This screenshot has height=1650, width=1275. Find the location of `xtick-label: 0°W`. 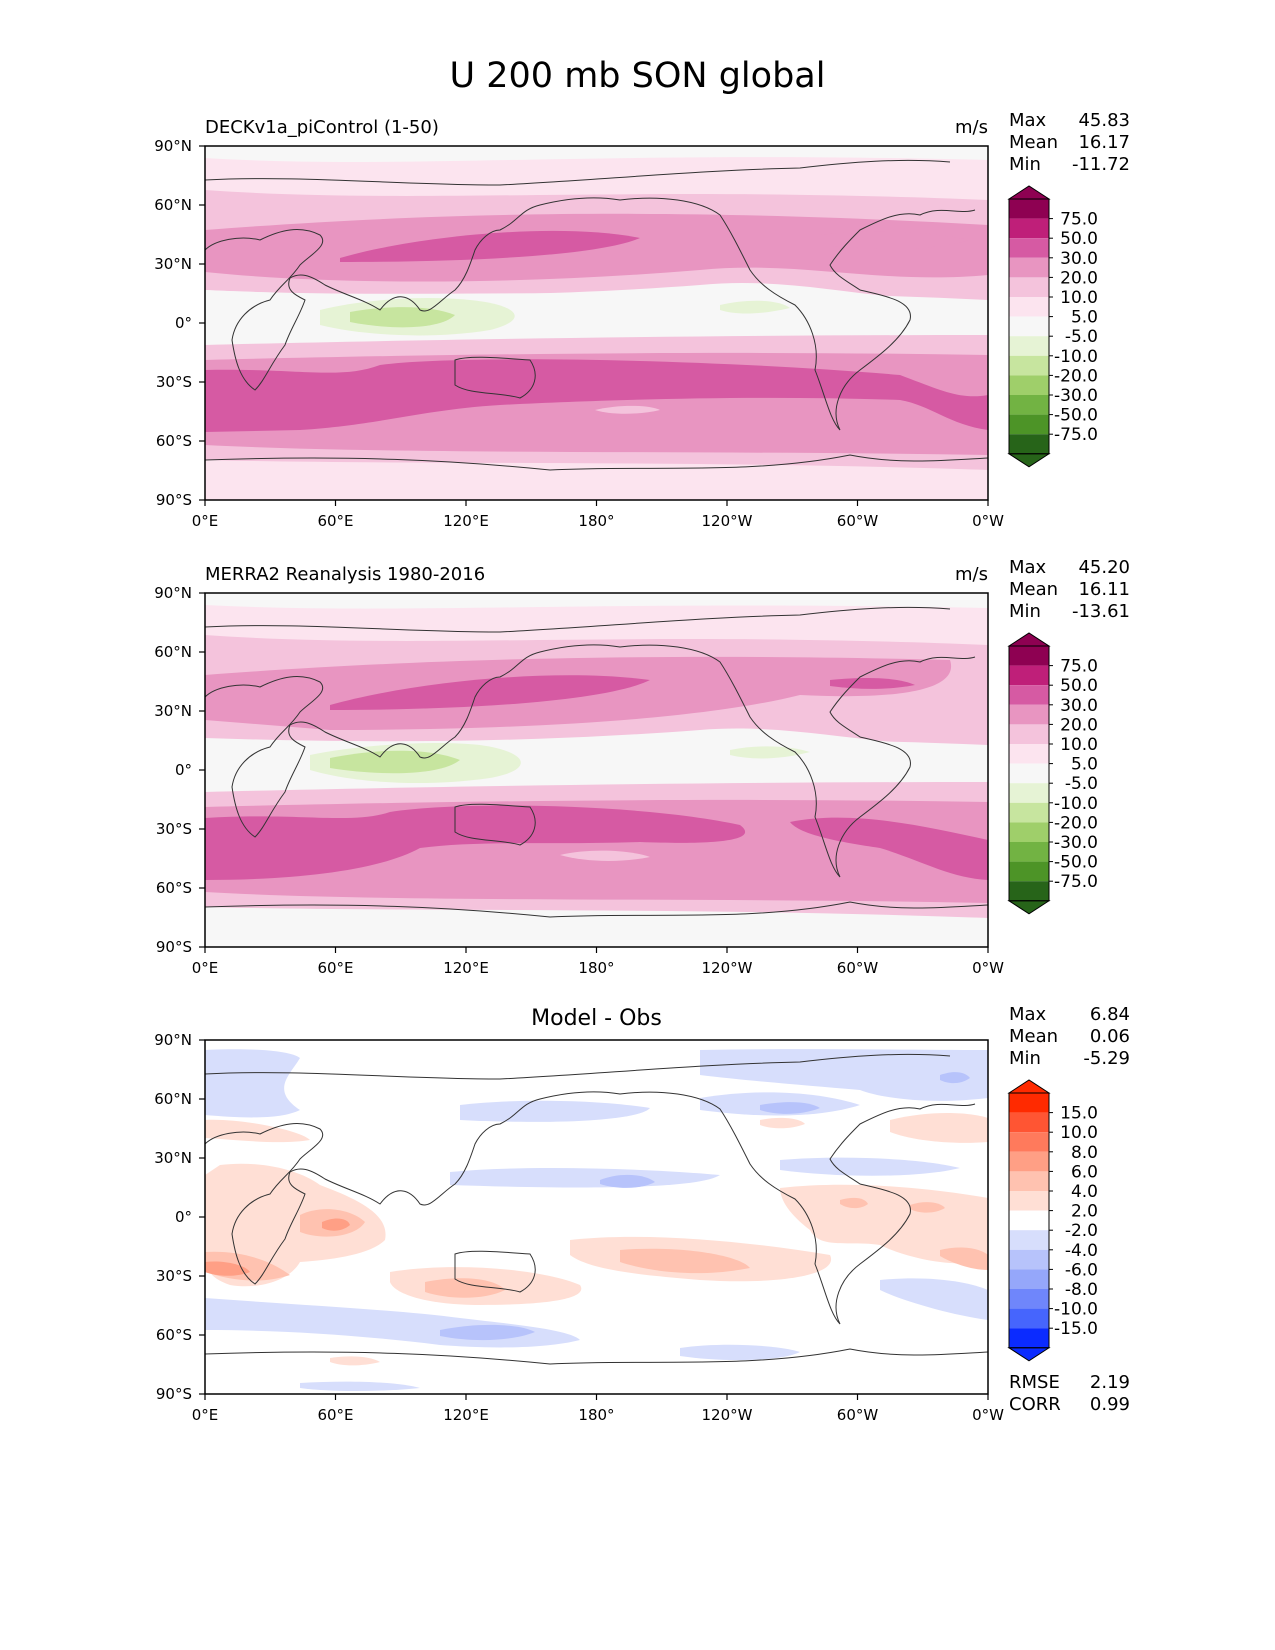

xtick-label: 0°W is located at coordinates (988, 521).